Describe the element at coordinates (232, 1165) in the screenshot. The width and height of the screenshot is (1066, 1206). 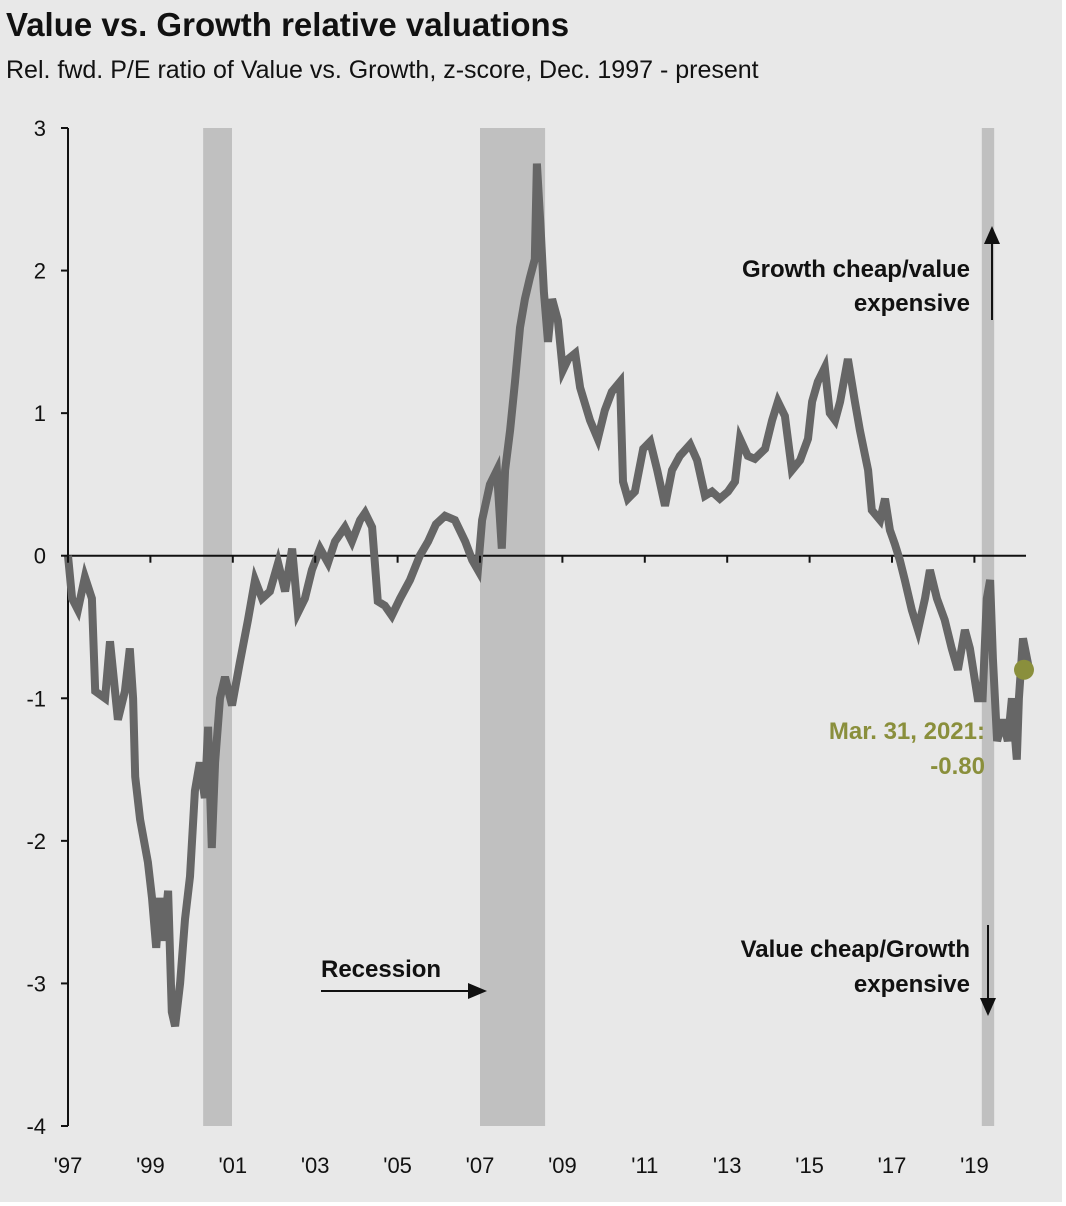
I see `x-tick-label: '01` at that location.